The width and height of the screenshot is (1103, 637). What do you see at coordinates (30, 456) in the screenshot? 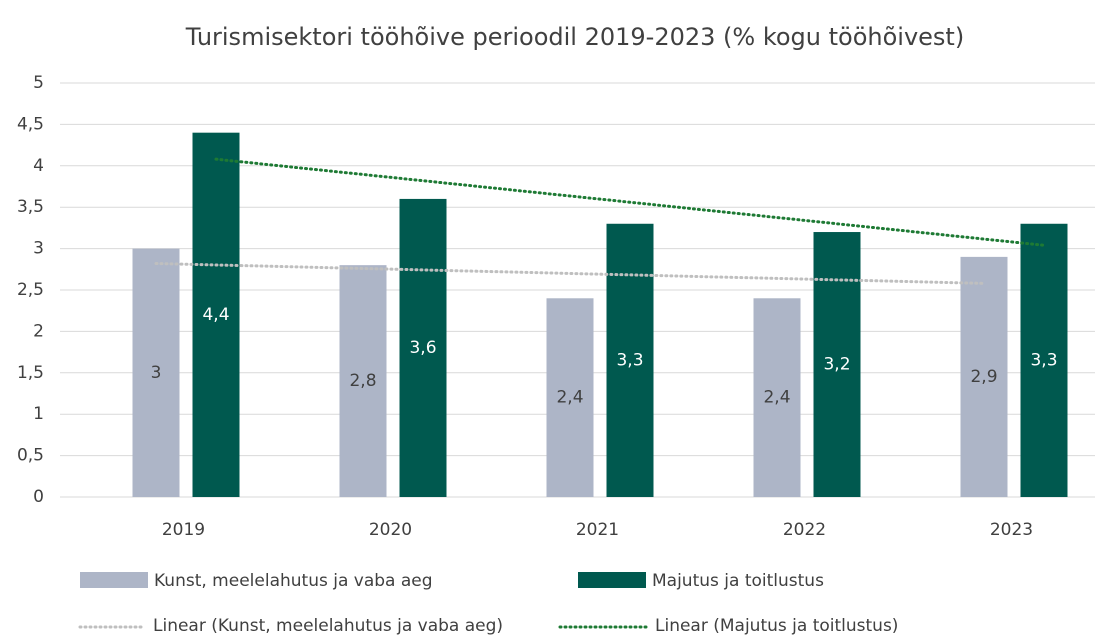
I see `y-tick-label: 0,5` at bounding box center [30, 456].